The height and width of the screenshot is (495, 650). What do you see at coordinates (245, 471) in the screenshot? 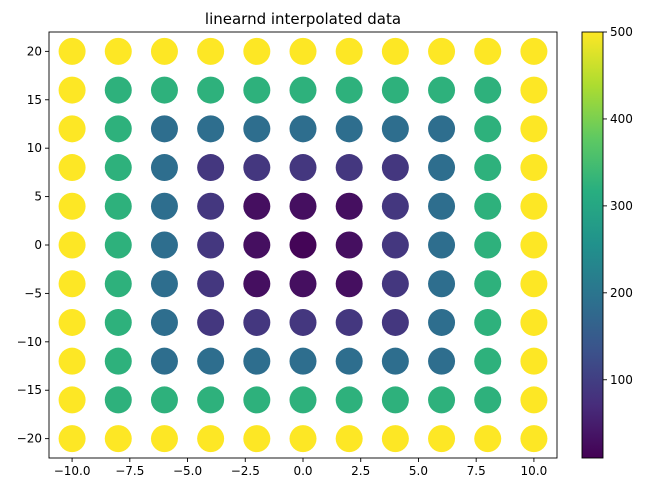
I see `x-tick-label: −2.5` at bounding box center [245, 471].